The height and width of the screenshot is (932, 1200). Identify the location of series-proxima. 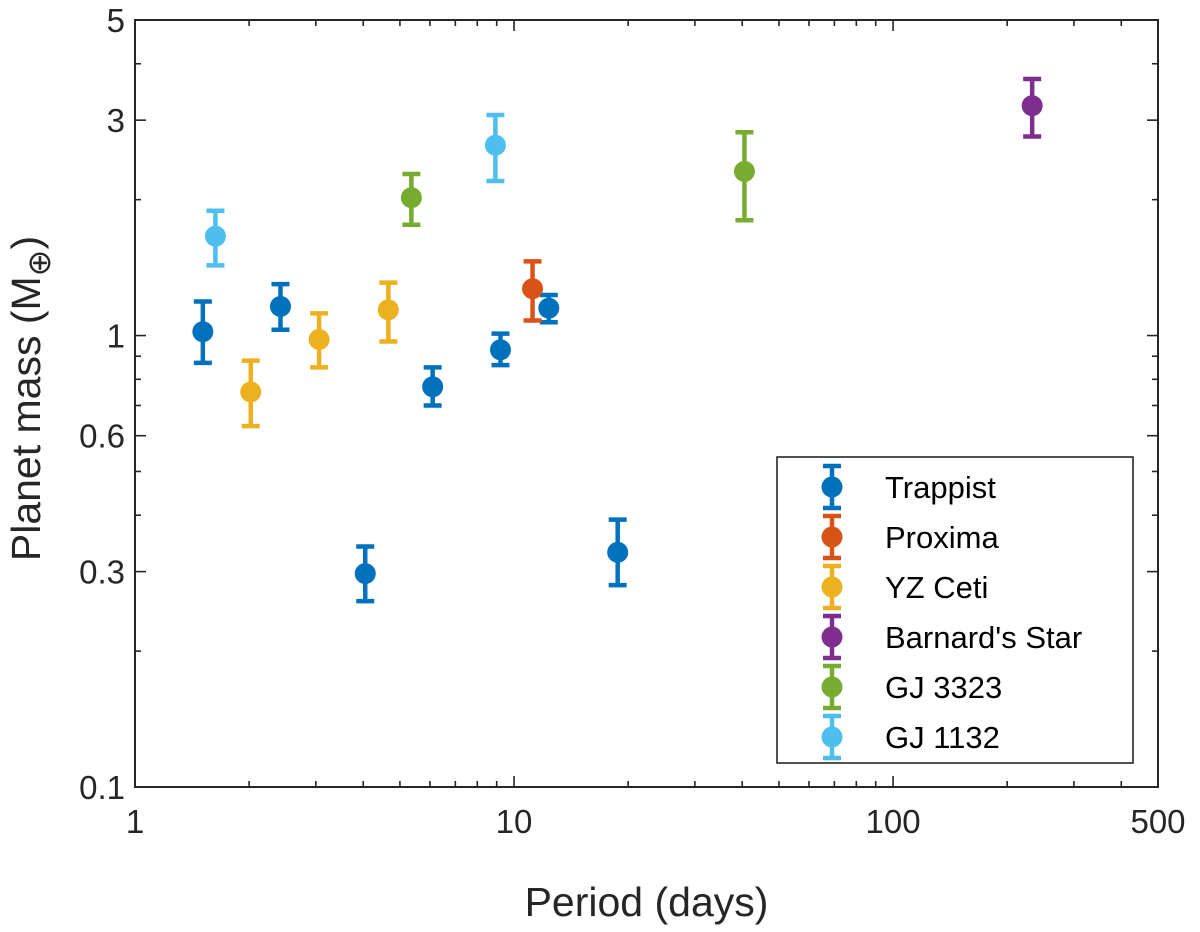
(533, 291).